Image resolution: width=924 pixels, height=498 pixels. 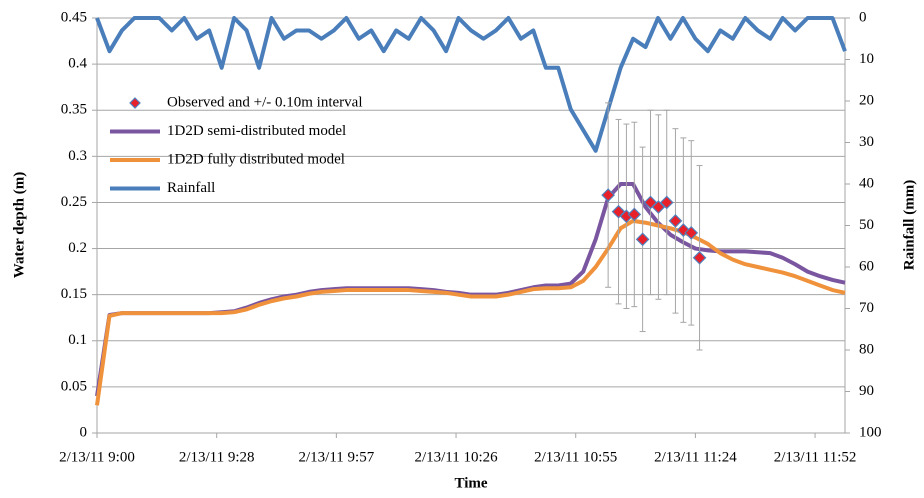 I want to click on legend-marker, so click(x=135, y=103).